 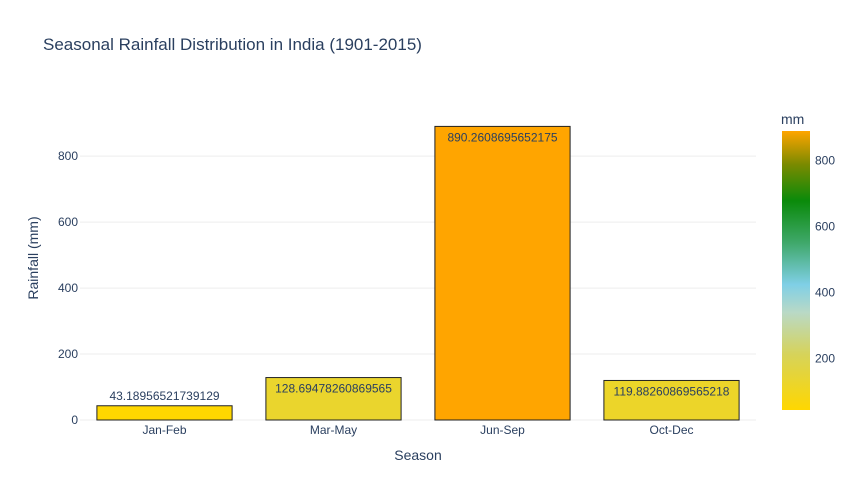 I want to click on x-tick-label: Mar-May, so click(x=333, y=430).